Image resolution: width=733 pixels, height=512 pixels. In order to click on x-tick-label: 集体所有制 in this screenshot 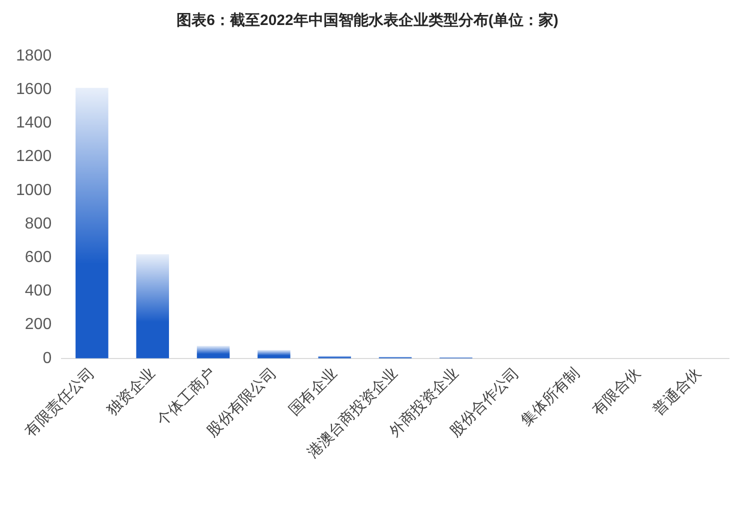, I will do `click(551, 397)`.